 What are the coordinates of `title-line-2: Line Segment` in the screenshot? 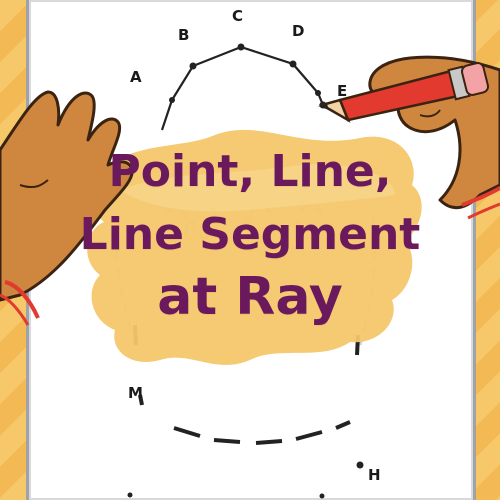 It's located at (250, 234).